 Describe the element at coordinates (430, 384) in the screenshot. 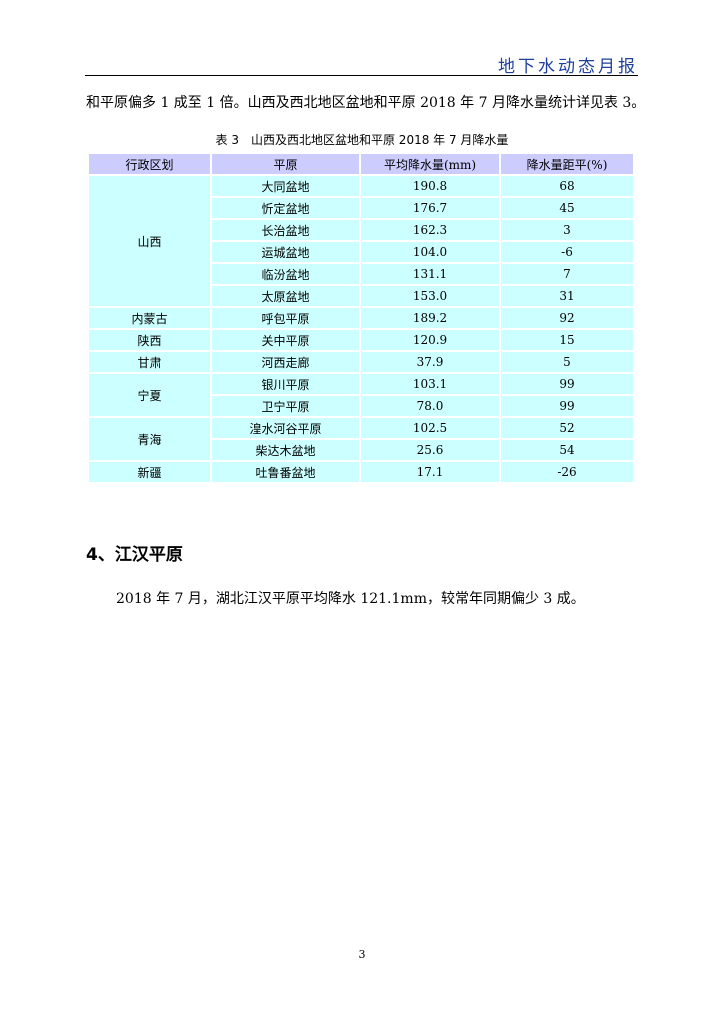

I see `precipitation-cell: 103.1` at that location.